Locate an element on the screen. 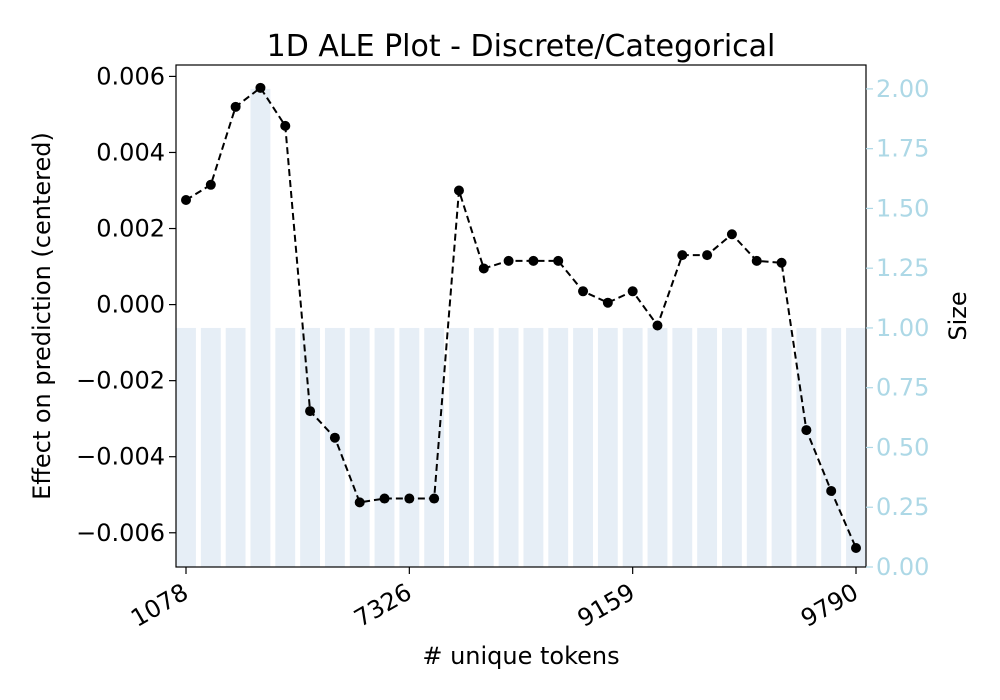  y2-tick-label: 0.25 is located at coordinates (902, 507).